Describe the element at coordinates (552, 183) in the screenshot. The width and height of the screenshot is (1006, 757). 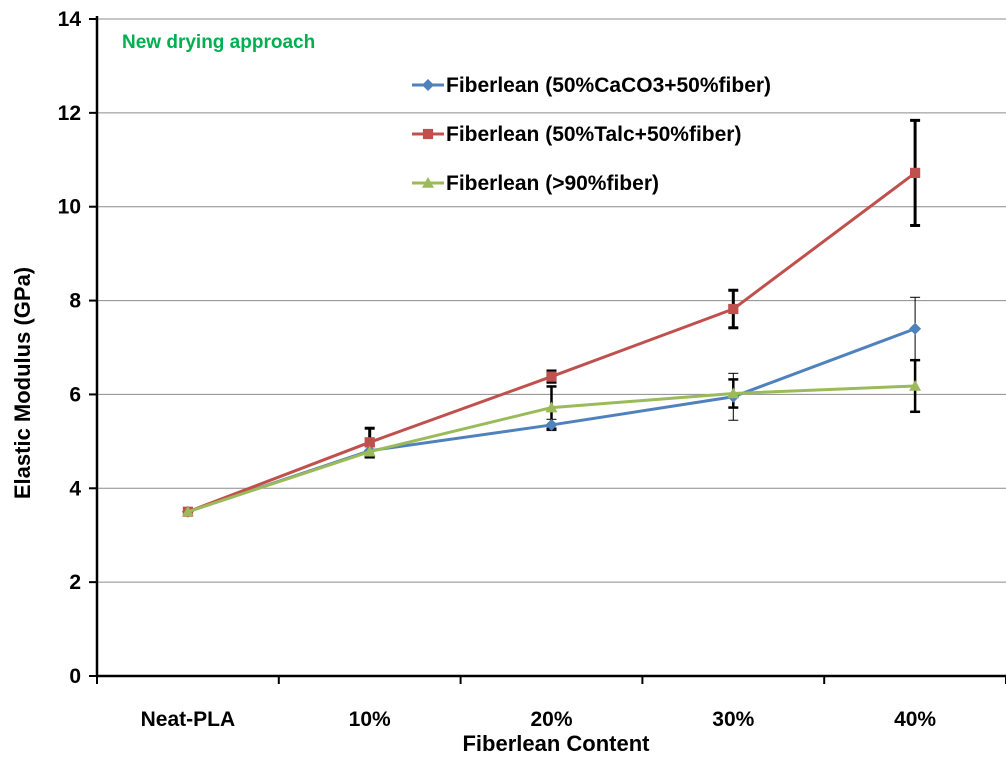
I see `legend-label-fiber: Fiberlean (>90%fiber)` at that location.